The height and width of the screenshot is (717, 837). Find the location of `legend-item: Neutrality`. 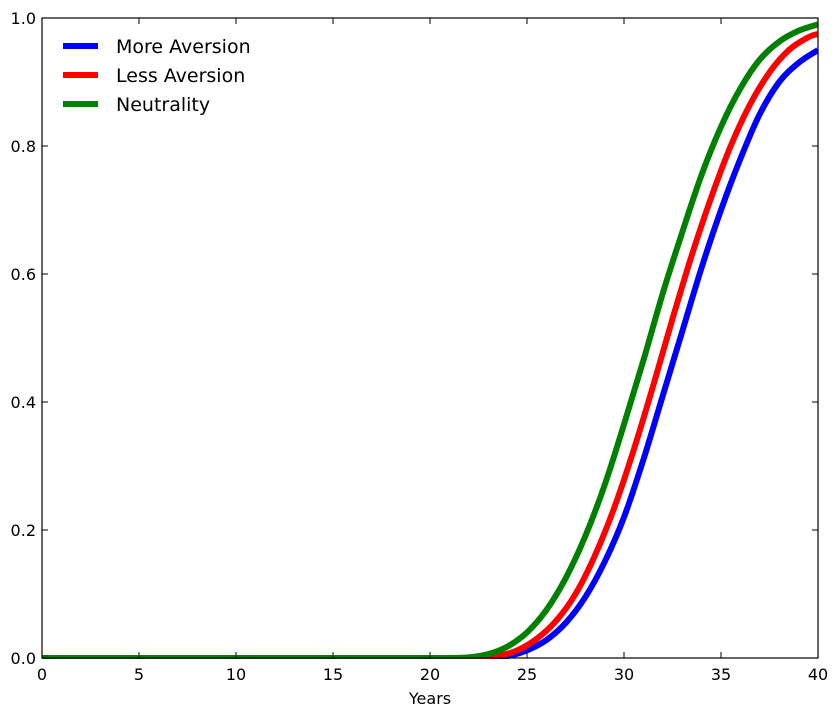

legend-item: Neutrality is located at coordinates (136, 105).